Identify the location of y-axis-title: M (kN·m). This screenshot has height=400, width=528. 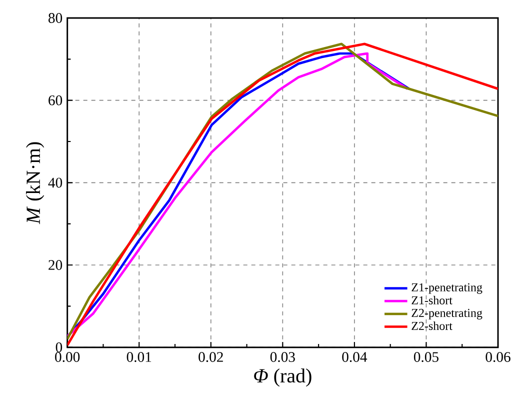
(35, 183).